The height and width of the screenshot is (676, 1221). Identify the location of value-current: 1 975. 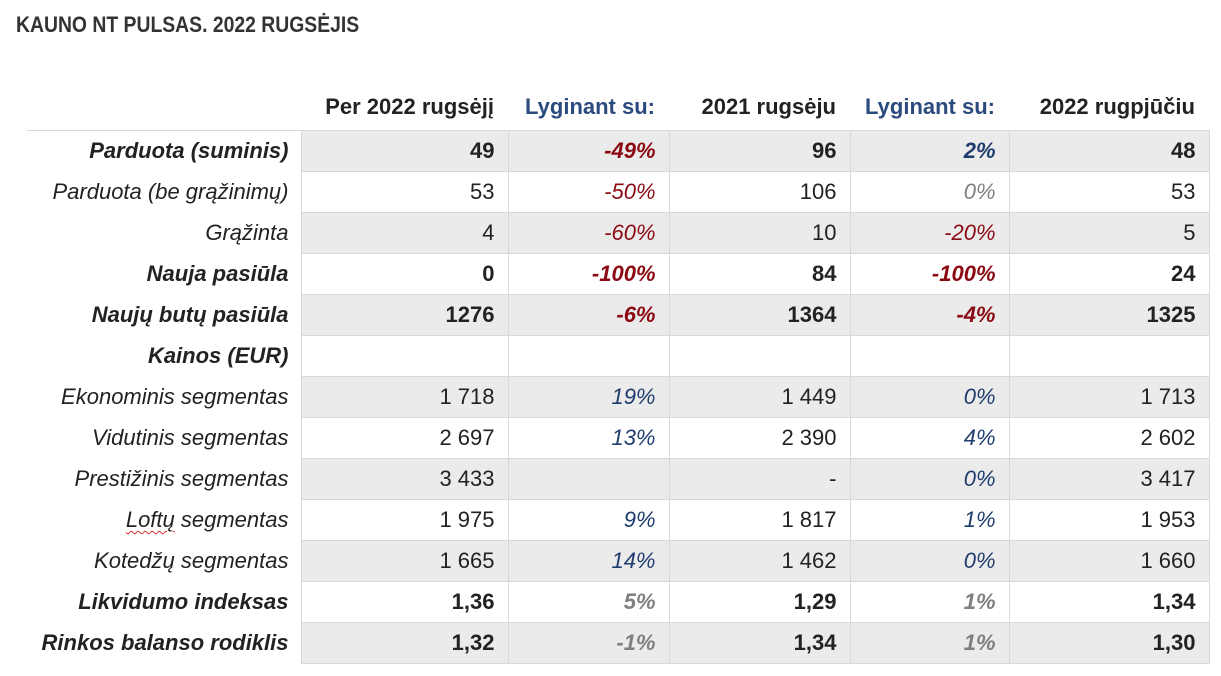
(404, 520).